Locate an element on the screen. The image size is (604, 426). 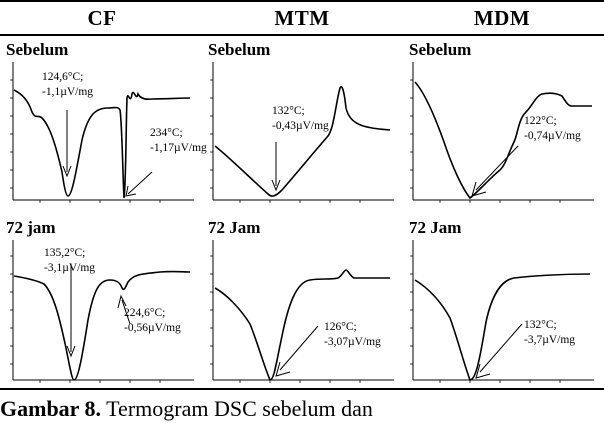
dsc-curve-cf-before is located at coordinates (102, 132).